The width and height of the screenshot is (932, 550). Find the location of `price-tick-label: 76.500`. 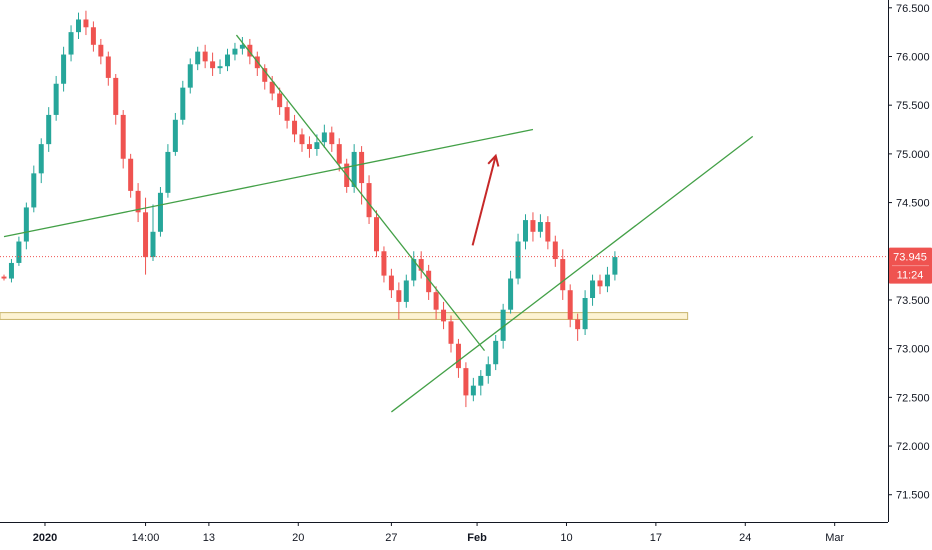

price-tick-label: 76.500 is located at coordinates (913, 9).